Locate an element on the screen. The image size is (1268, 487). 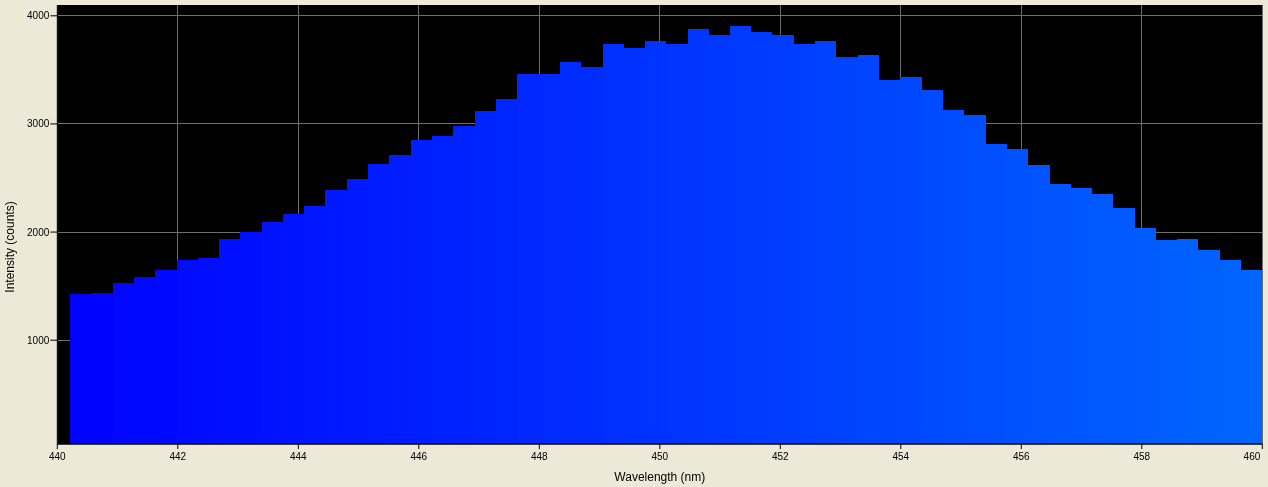
x-tick-label: 450 is located at coordinates (660, 456).